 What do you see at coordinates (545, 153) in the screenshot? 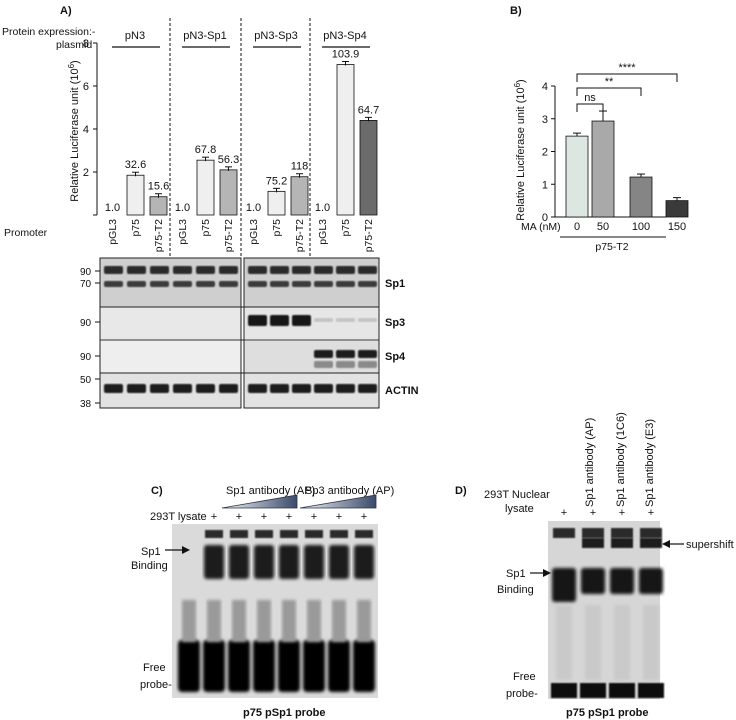
I see `b-ytick-label: 2` at bounding box center [545, 153].